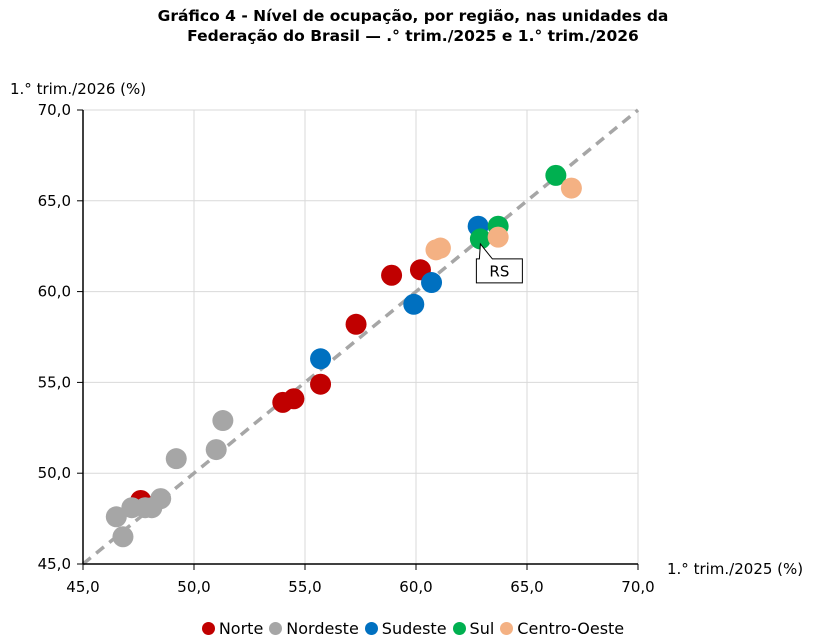  Describe the element at coordinates (735, 569) in the screenshot. I see `x-axis-label: 1.° trim./2025 (%)` at that location.